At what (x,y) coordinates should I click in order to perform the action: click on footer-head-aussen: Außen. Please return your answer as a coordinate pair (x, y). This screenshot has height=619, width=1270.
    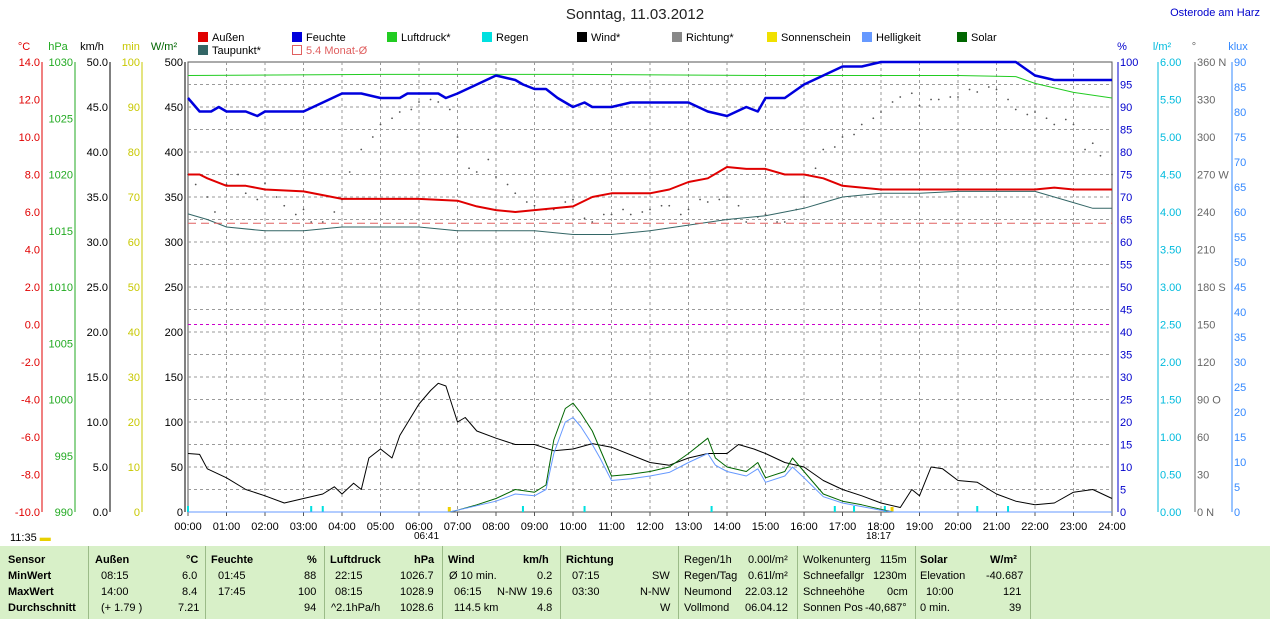
    Looking at the image, I should click on (112, 560).